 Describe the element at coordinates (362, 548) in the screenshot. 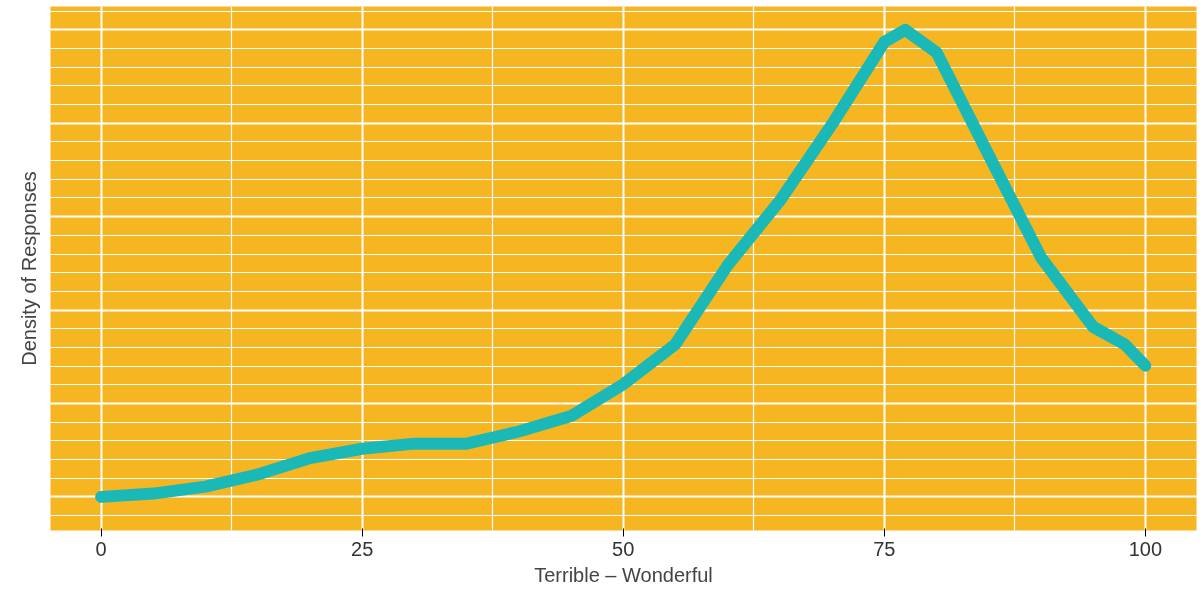

I see `x-tick-label: 25` at that location.